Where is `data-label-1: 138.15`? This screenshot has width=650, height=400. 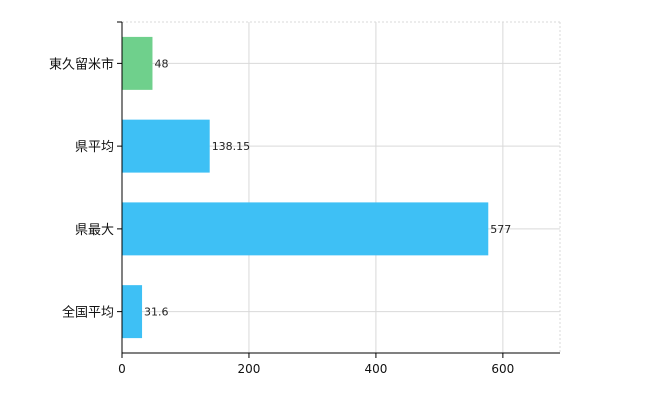 data-label-1: 138.15 is located at coordinates (231, 146).